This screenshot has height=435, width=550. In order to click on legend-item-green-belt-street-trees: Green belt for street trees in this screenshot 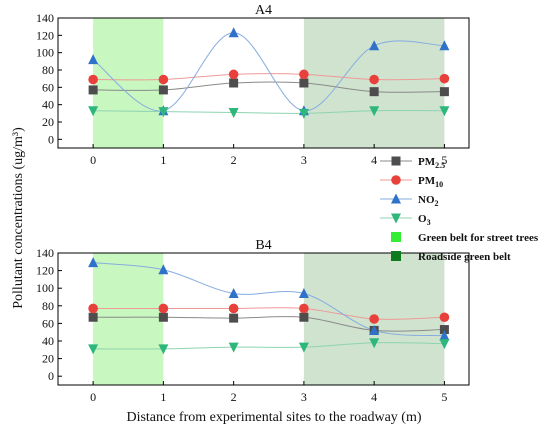, I will do `click(465, 238)`.